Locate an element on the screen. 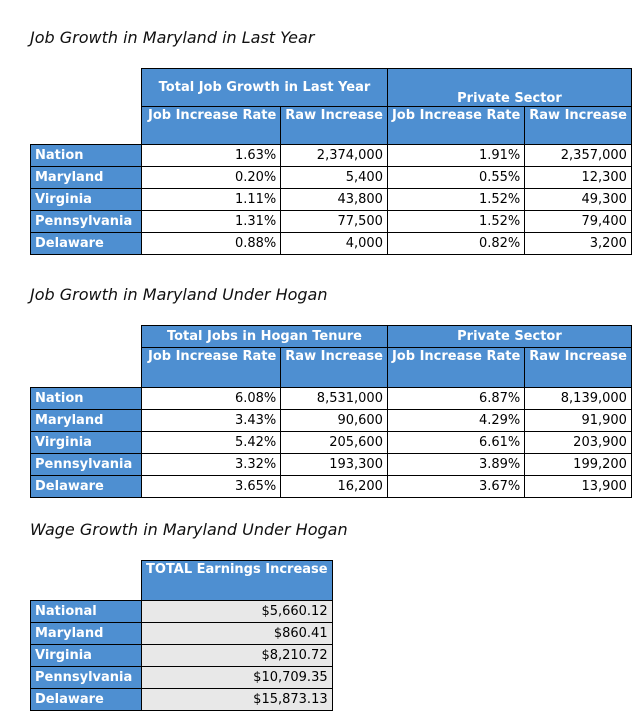  cell-rate: 6.61% is located at coordinates (456, 442).